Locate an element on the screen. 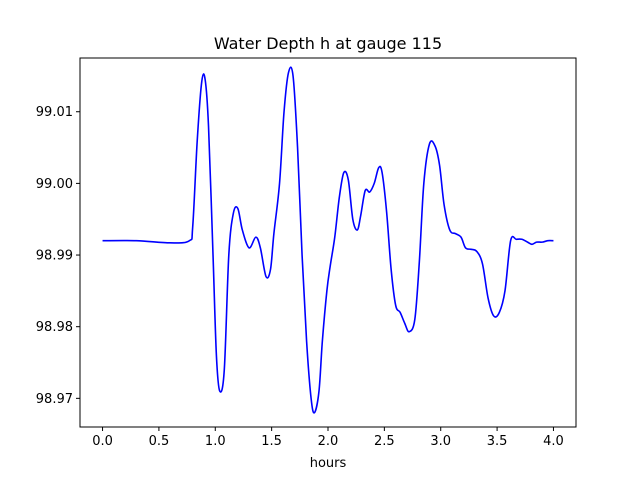 The width and height of the screenshot is (640, 480). y-tick-label: 98.97 is located at coordinates (54, 399).